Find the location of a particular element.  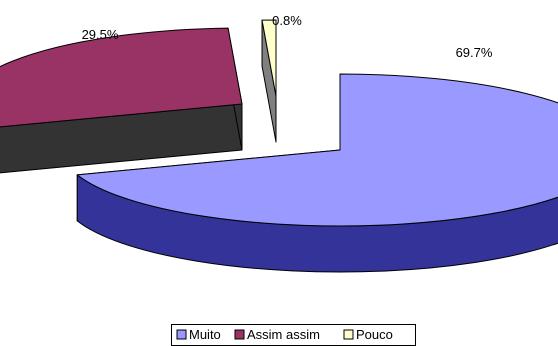

legend-label-pouco: Pouco is located at coordinates (374, 334).